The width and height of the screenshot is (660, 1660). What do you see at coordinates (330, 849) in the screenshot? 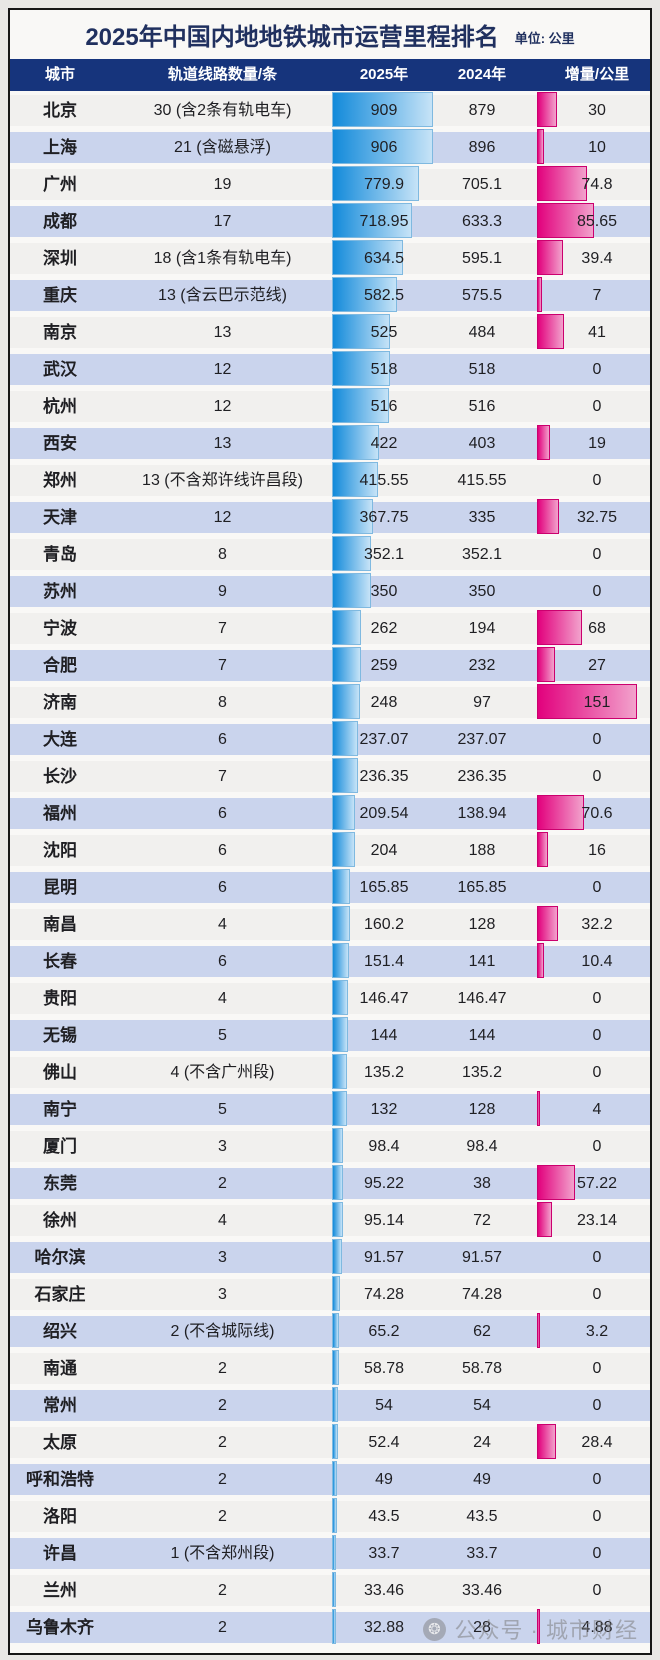
I see `table-row: 沈阳 6 204 188 16` at bounding box center [330, 849].